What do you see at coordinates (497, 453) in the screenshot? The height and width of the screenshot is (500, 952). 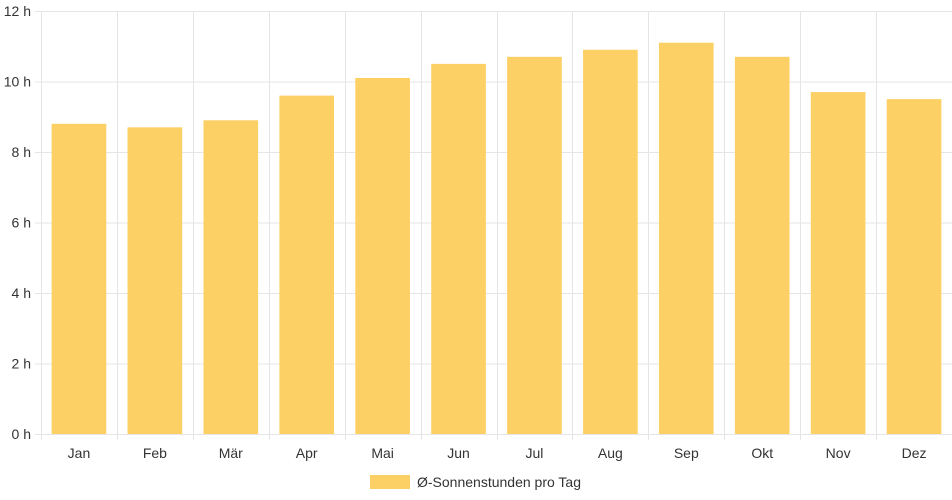 I see `x-axis: Jan Feb Mär Apr Mai Jun Jul Aug Sep Okt Nov Dez` at bounding box center [497, 453].